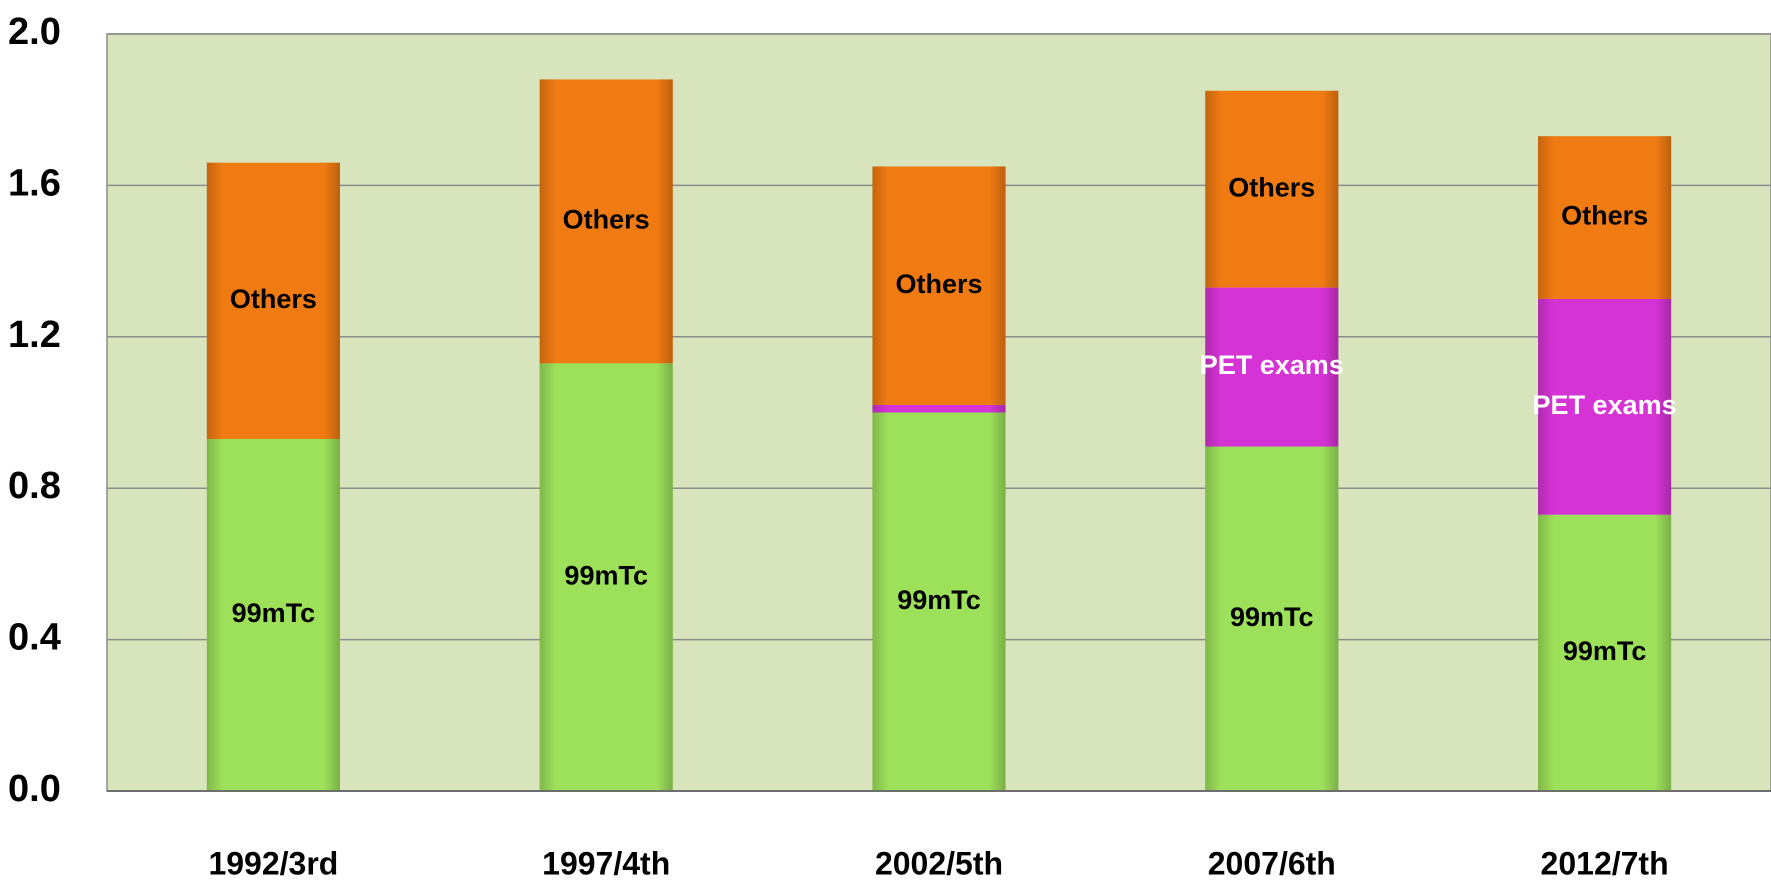 The height and width of the screenshot is (889, 1771). Describe the element at coordinates (34, 638) in the screenshot. I see `y-tick-label: 0.4` at that location.